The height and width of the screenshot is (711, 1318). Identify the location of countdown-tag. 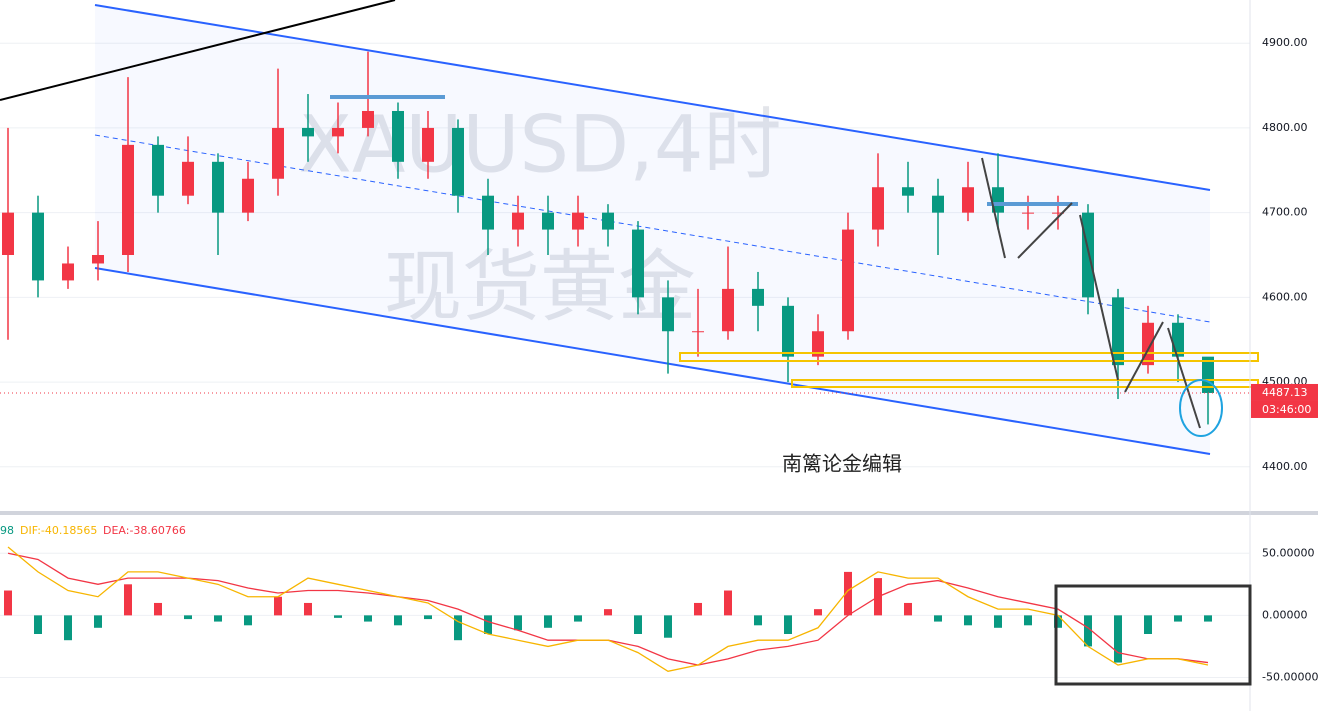
(1284, 409).